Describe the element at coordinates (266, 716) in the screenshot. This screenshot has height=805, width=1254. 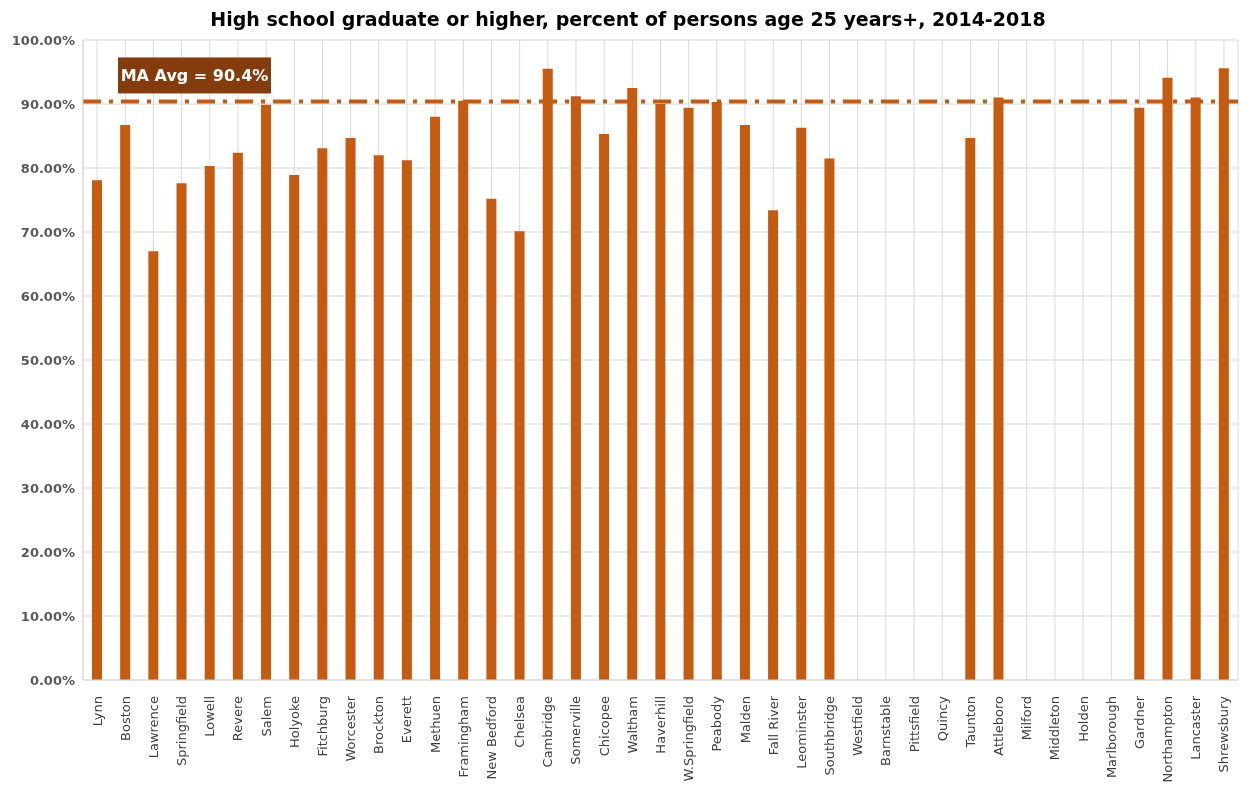
I see `x-tick-label: Salem` at that location.